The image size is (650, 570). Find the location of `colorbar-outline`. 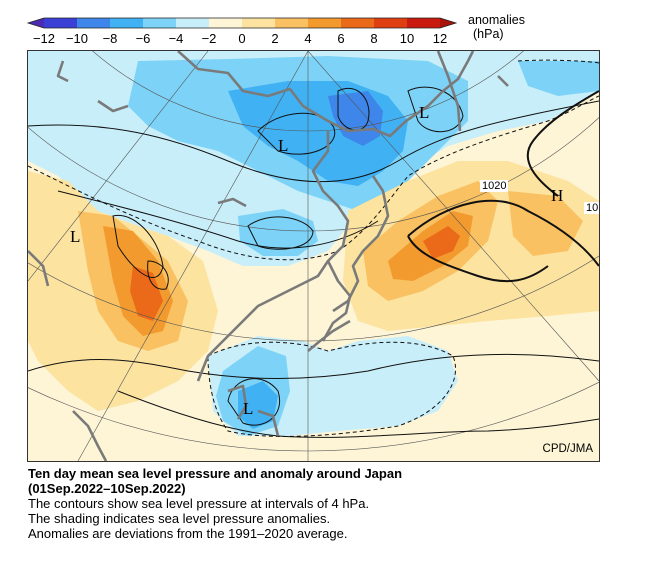

colorbar-outline is located at coordinates (242, 23).